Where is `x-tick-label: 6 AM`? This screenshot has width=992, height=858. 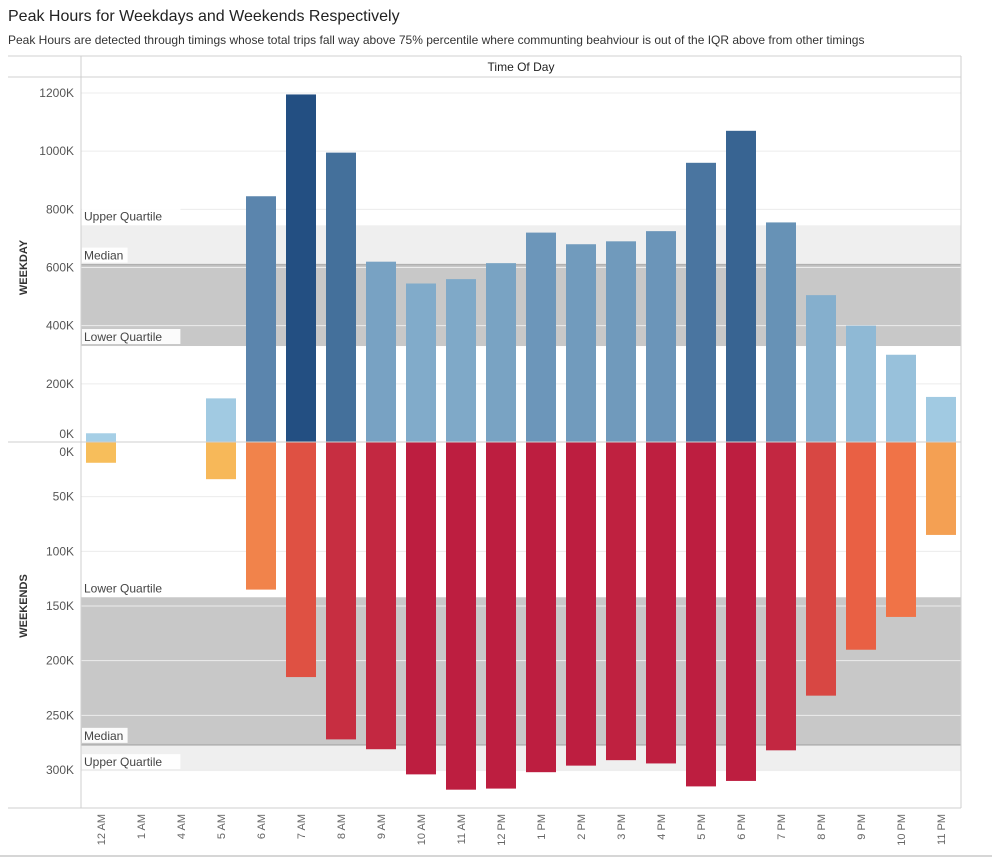 x-tick-label: 6 AM is located at coordinates (262, 826).